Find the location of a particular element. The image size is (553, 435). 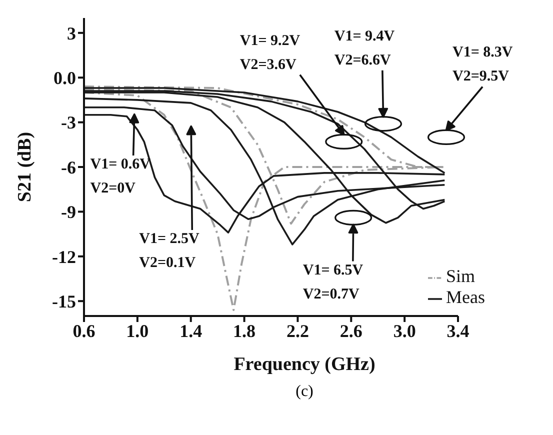

x-tick-label: 1.8 is located at coordinates (244, 330).